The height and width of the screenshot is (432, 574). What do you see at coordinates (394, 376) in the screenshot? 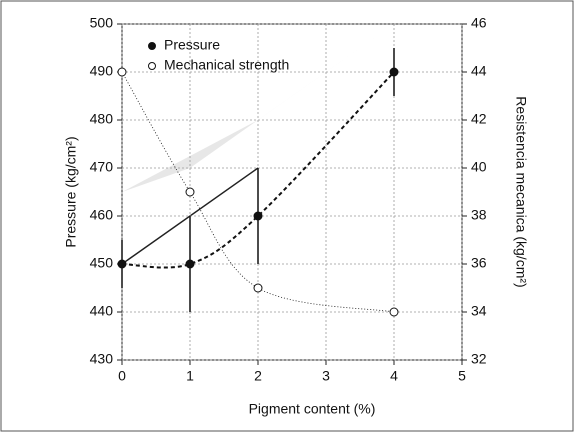
I see `x-tick-label: 4` at bounding box center [394, 376].